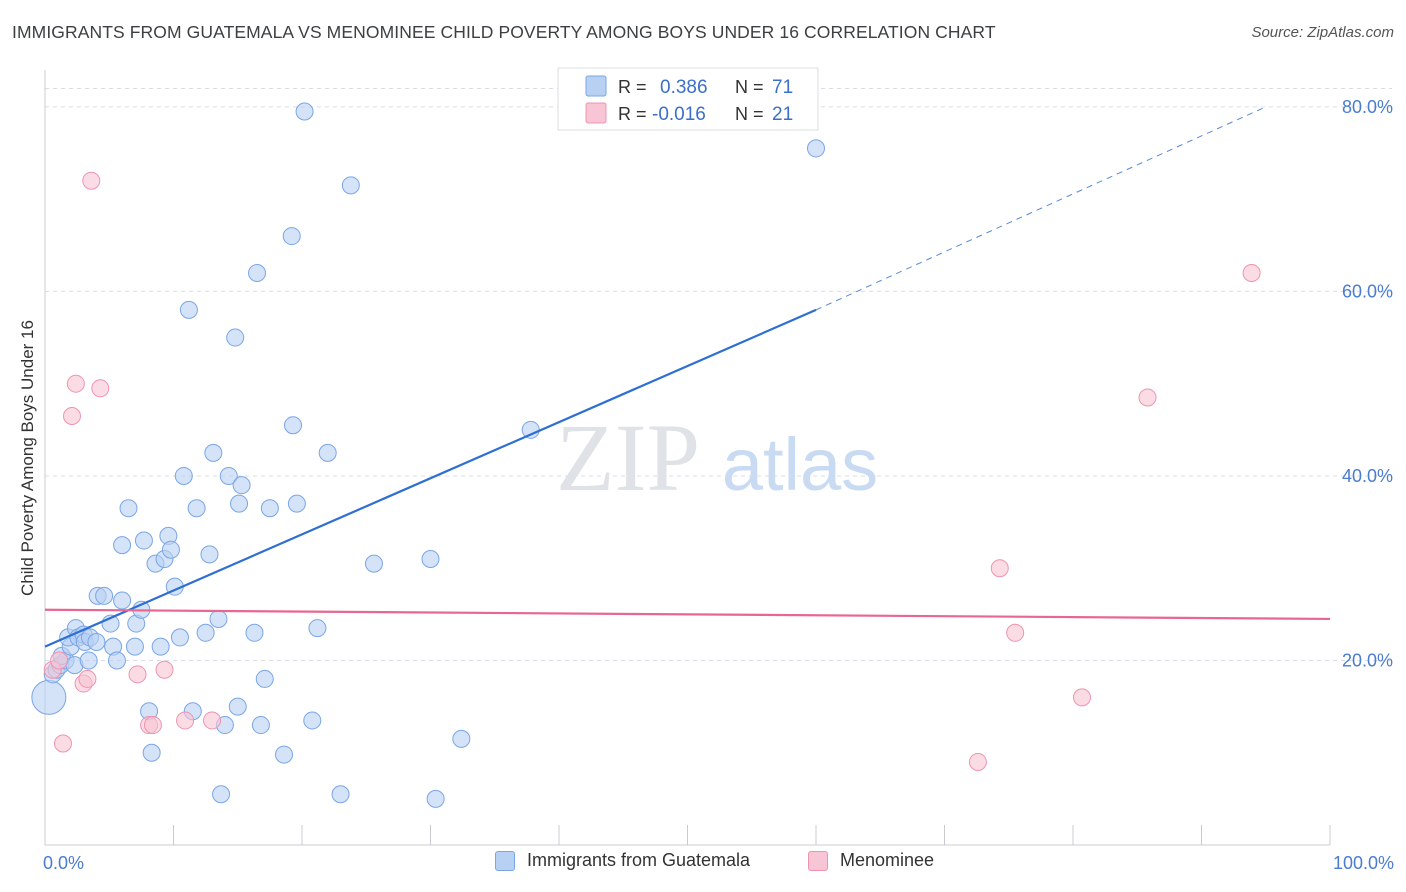  Describe the element at coordinates (717, 457) in the screenshot. I see `watermark: ZIP atlas` at that location.